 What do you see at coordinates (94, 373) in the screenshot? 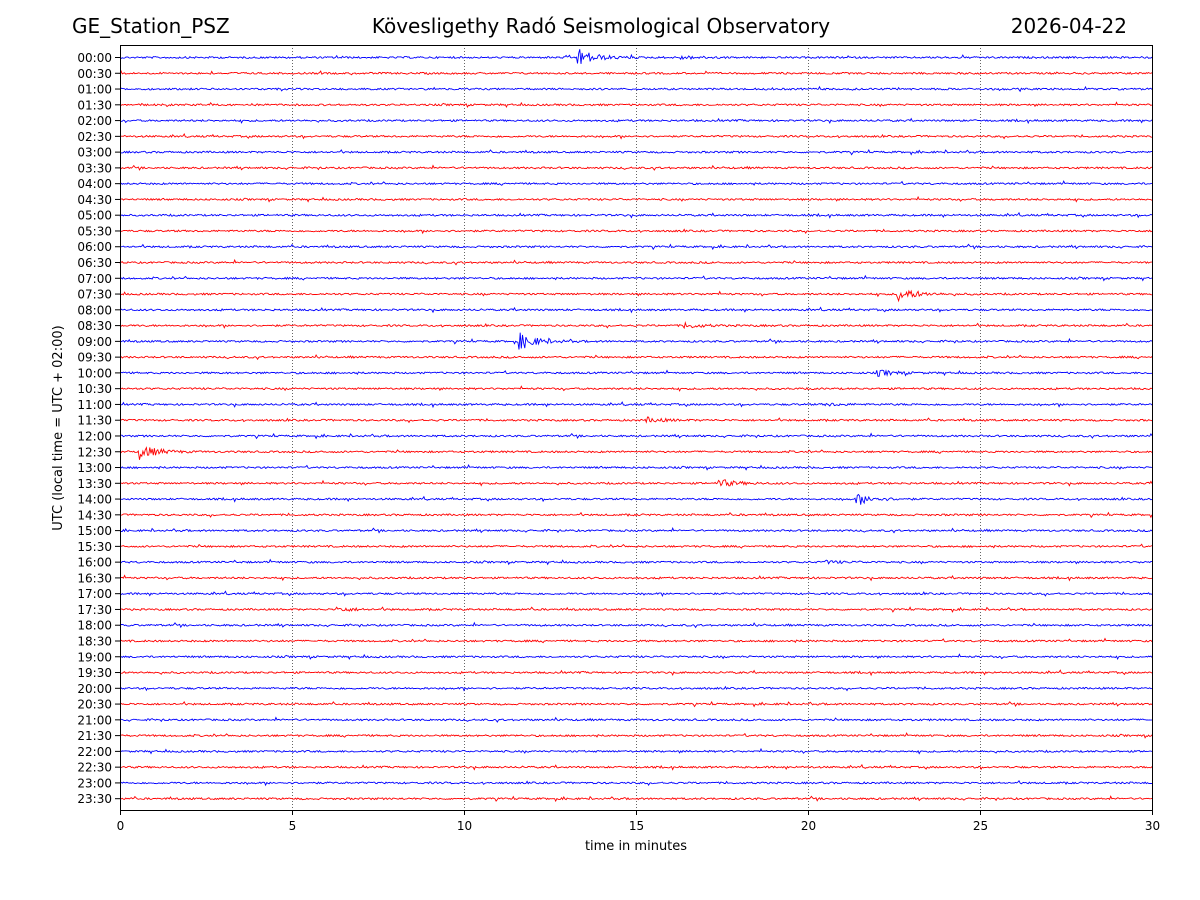
I see `y-tick-label-1000: 10:00` at bounding box center [94, 373].